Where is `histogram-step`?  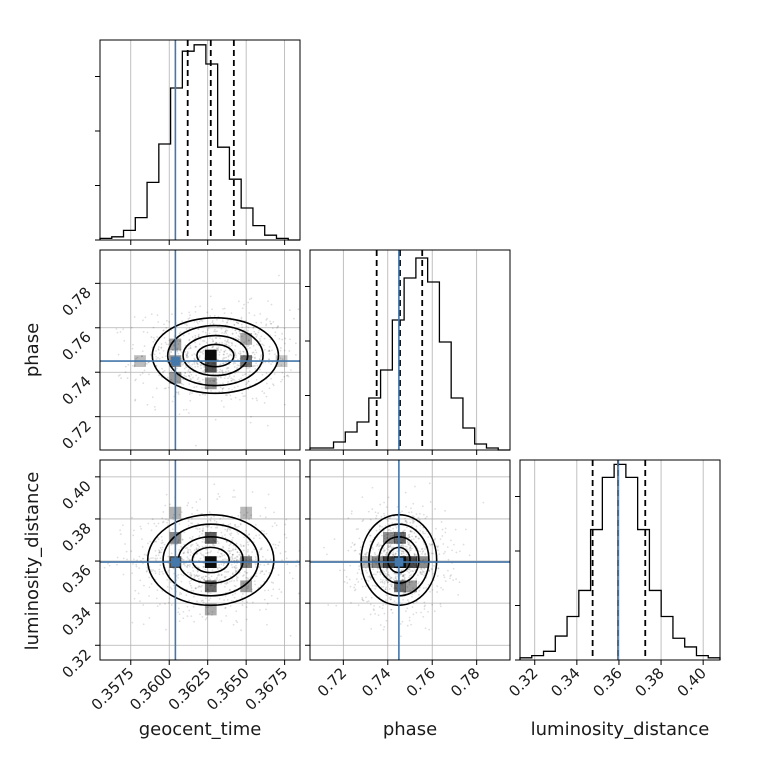
histogram-step is located at coordinates (620, 561).